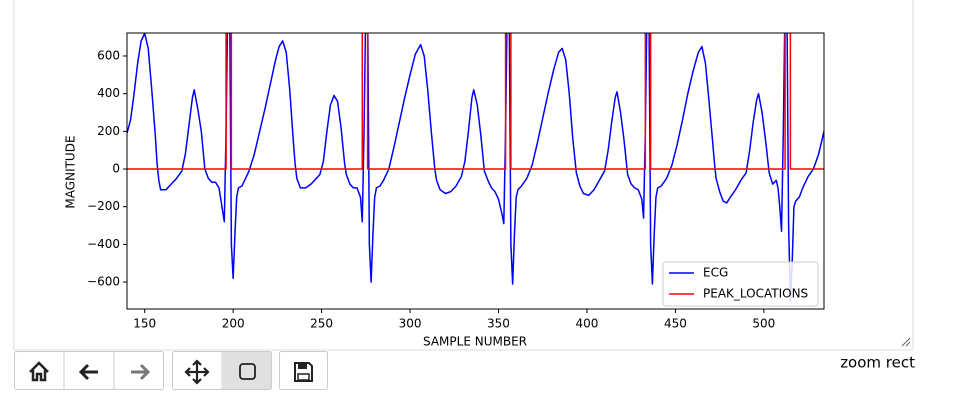 The width and height of the screenshot is (955, 400). I want to click on back-button, so click(88, 372).